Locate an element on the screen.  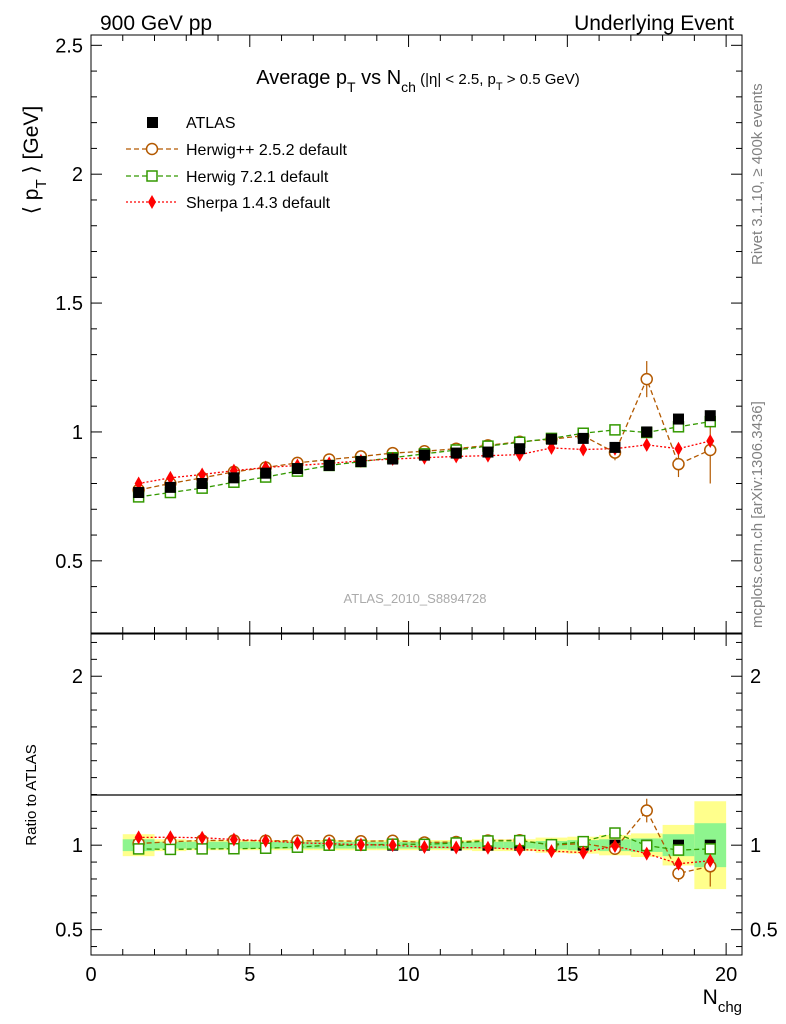
side-label-rivet: Rivet 3.1.10, ≥ 400k events is located at coordinates (757, 174).